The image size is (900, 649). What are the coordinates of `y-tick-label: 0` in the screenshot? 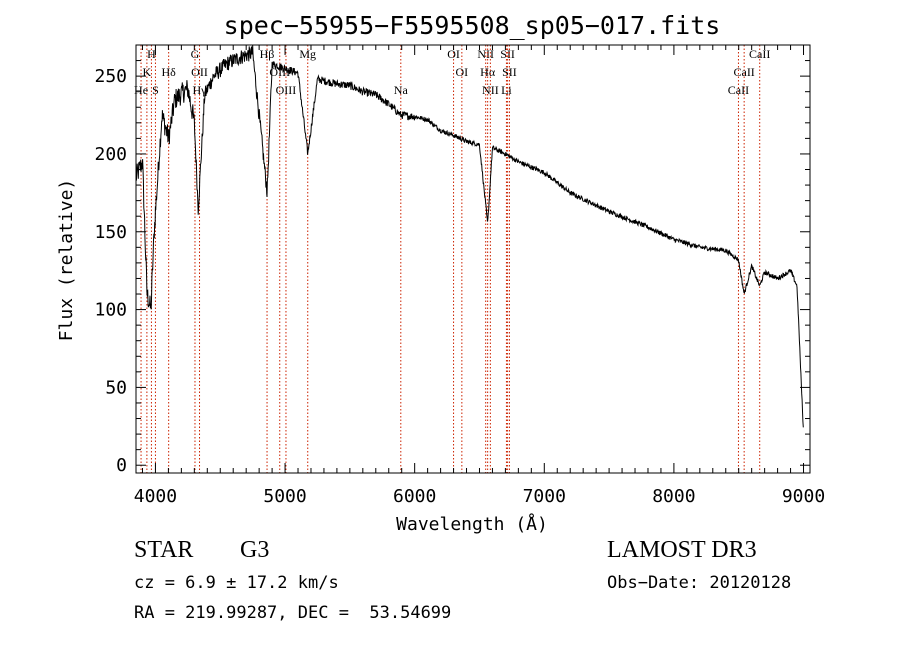 It's located at (121, 465).